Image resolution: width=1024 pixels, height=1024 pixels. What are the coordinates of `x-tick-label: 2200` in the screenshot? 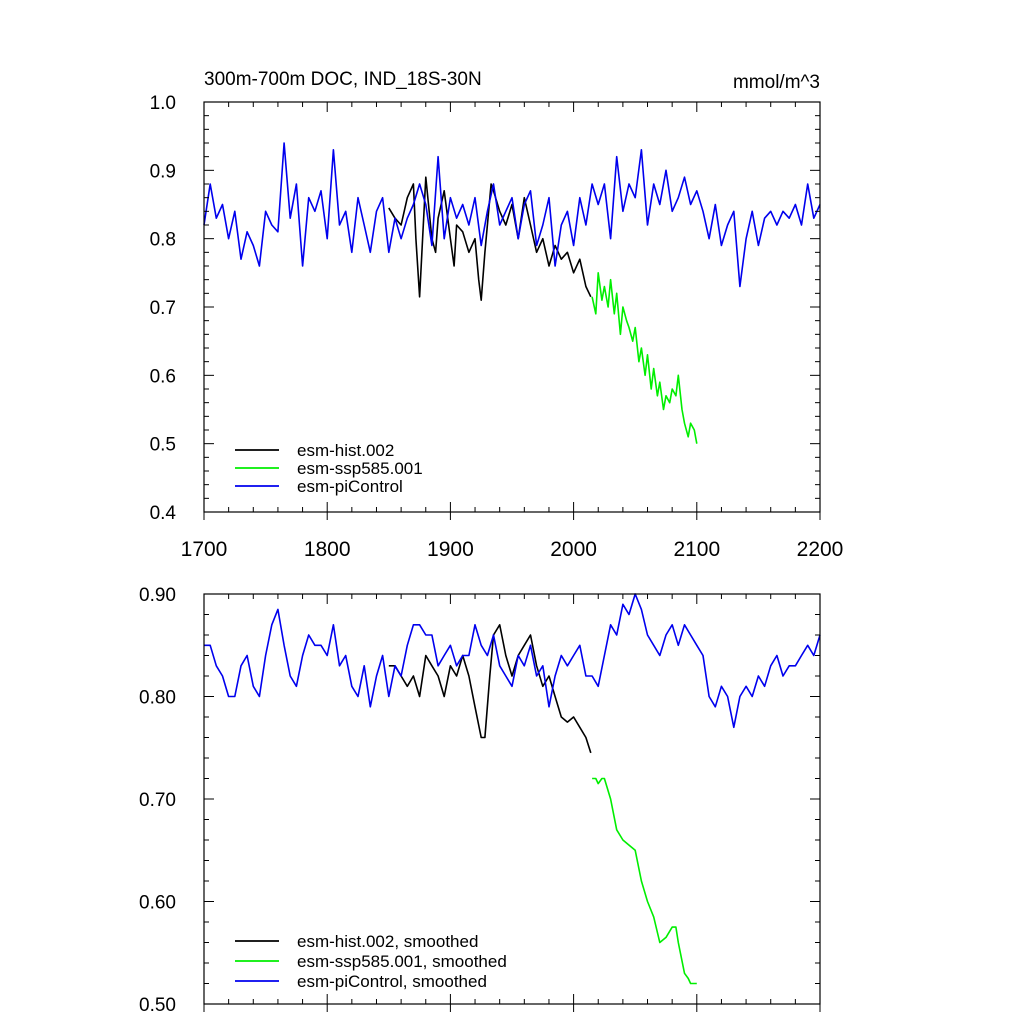 It's located at (820, 549).